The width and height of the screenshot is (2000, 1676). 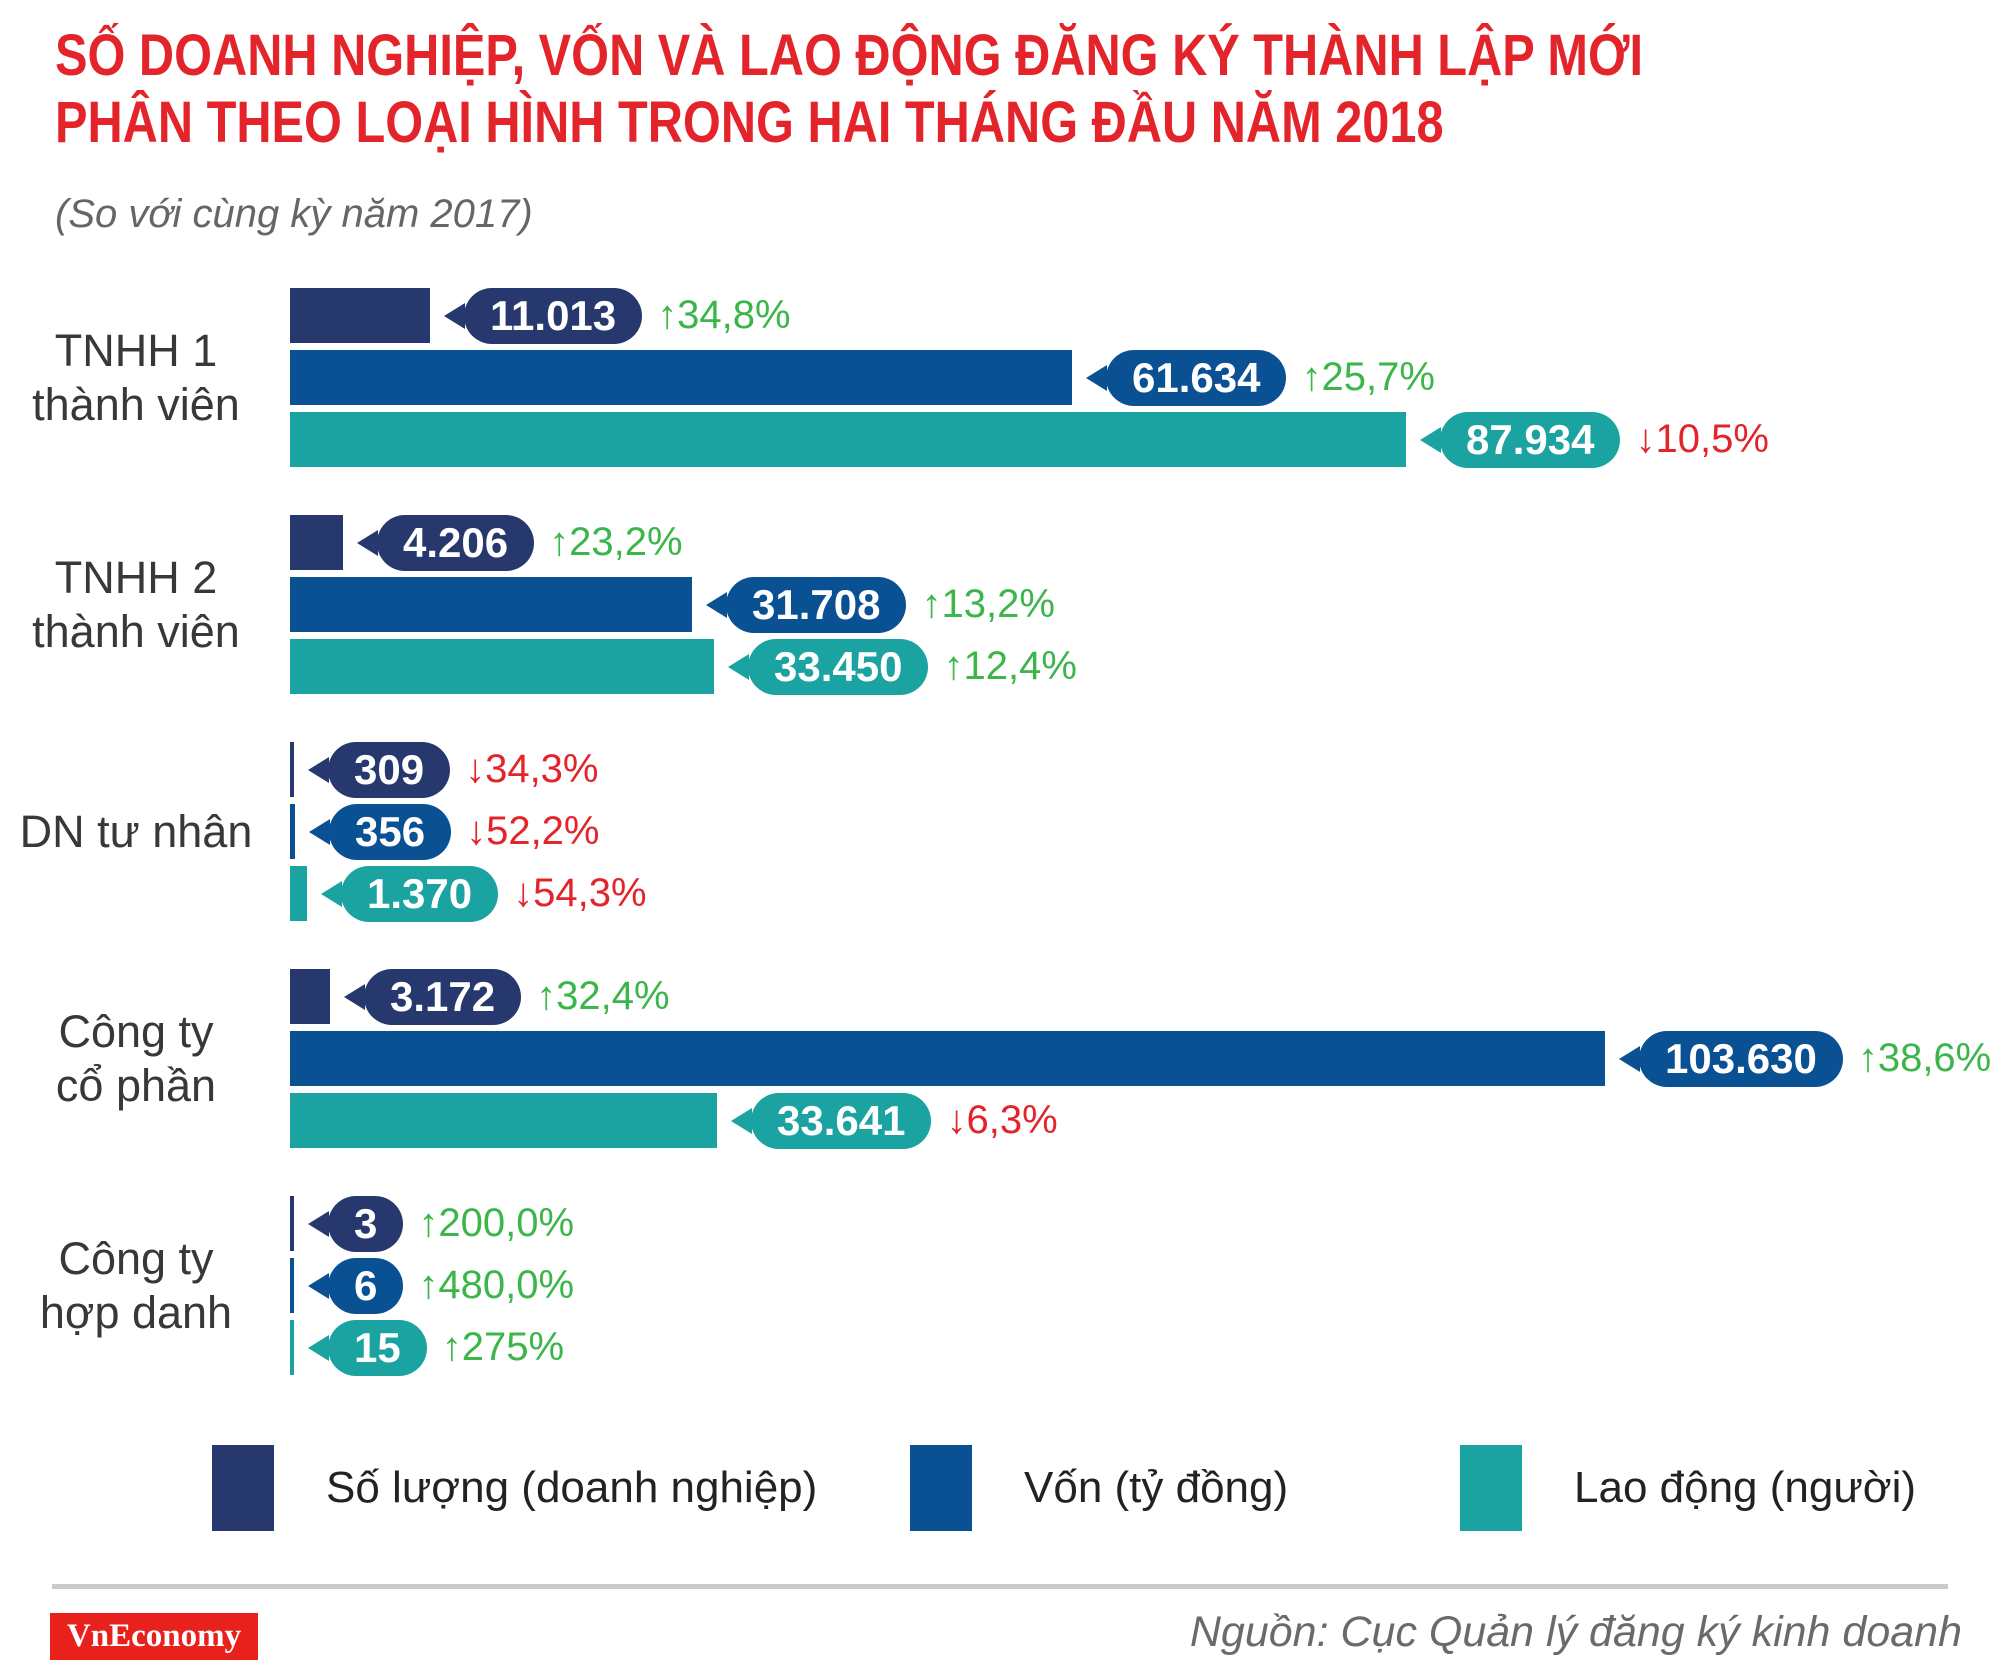 I want to click on value-bubble: 1.370, so click(x=410, y=893).